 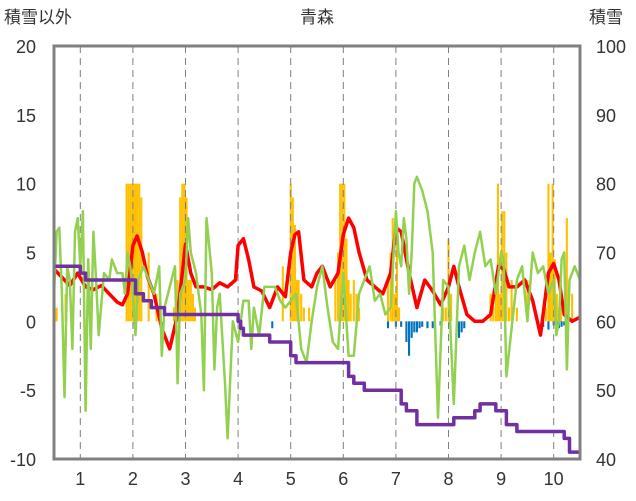 What do you see at coordinates (448, 479) in the screenshot?
I see `x-tick-label: 8` at bounding box center [448, 479].